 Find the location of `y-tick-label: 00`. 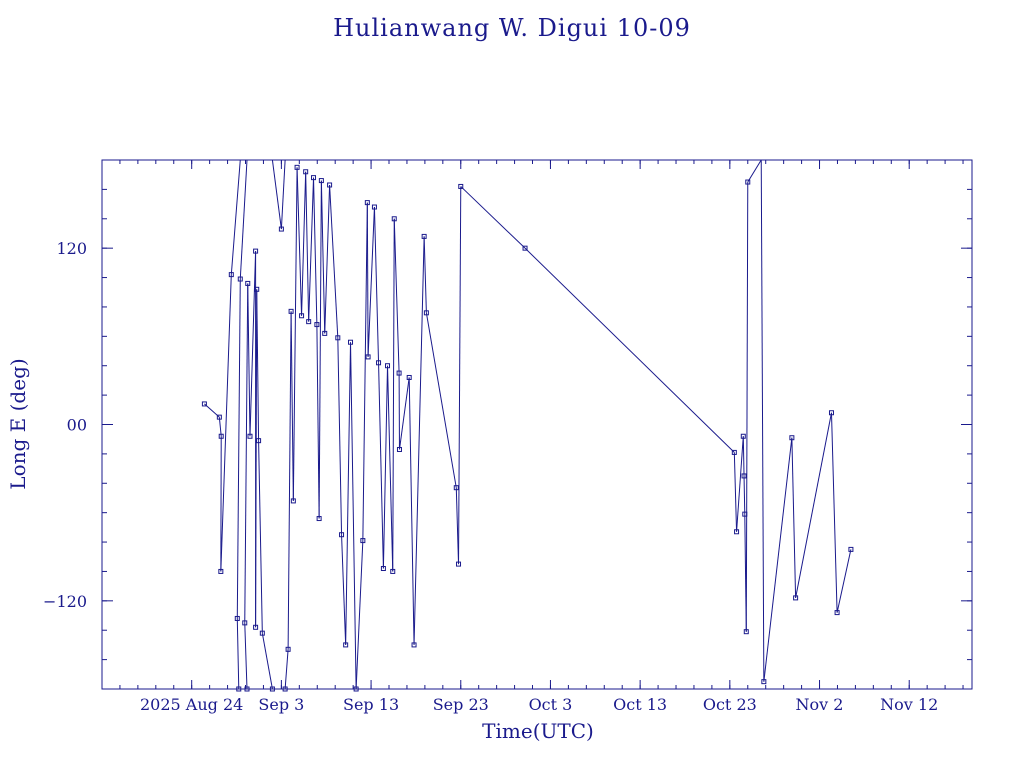

y-tick-label: 00 is located at coordinates (77, 425).